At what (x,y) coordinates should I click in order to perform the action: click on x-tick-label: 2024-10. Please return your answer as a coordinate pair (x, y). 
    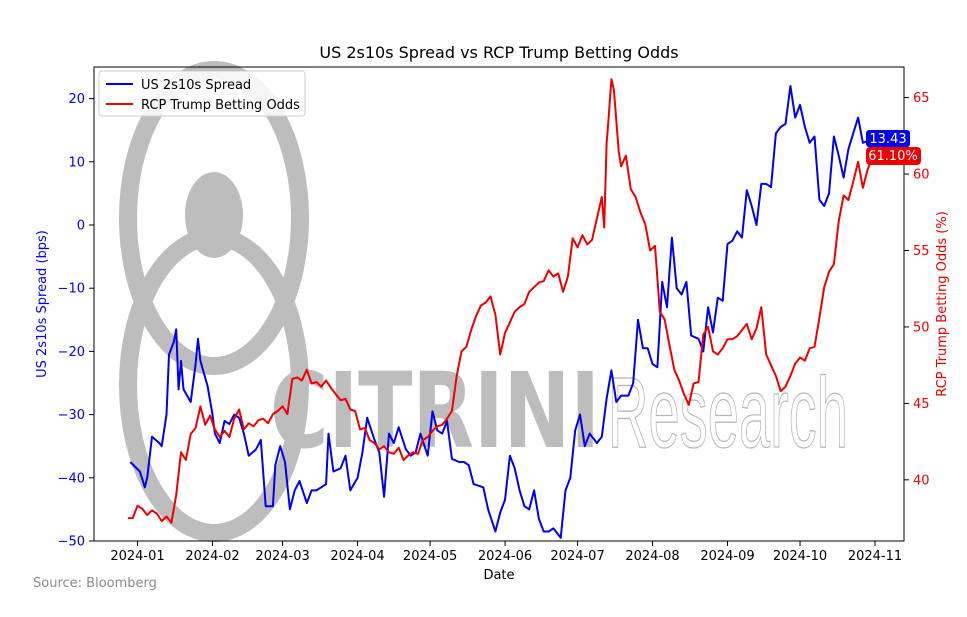
    Looking at the image, I should click on (800, 556).